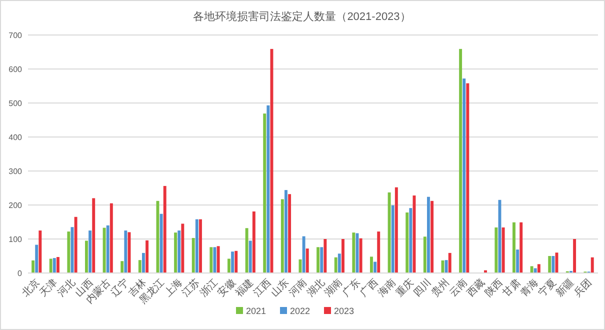 Image resolution: width=605 pixels, height=330 pixels. What do you see at coordinates (15, 69) in the screenshot?
I see `y-tick-label: 600` at bounding box center [15, 69].